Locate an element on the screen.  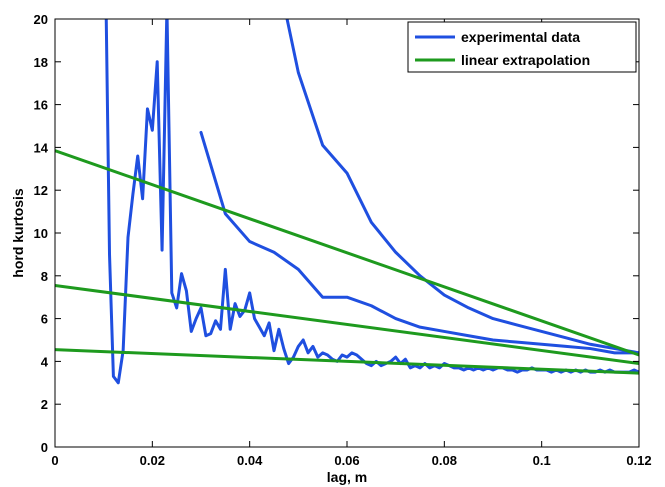
legend-box is located at coordinates (522, 47).